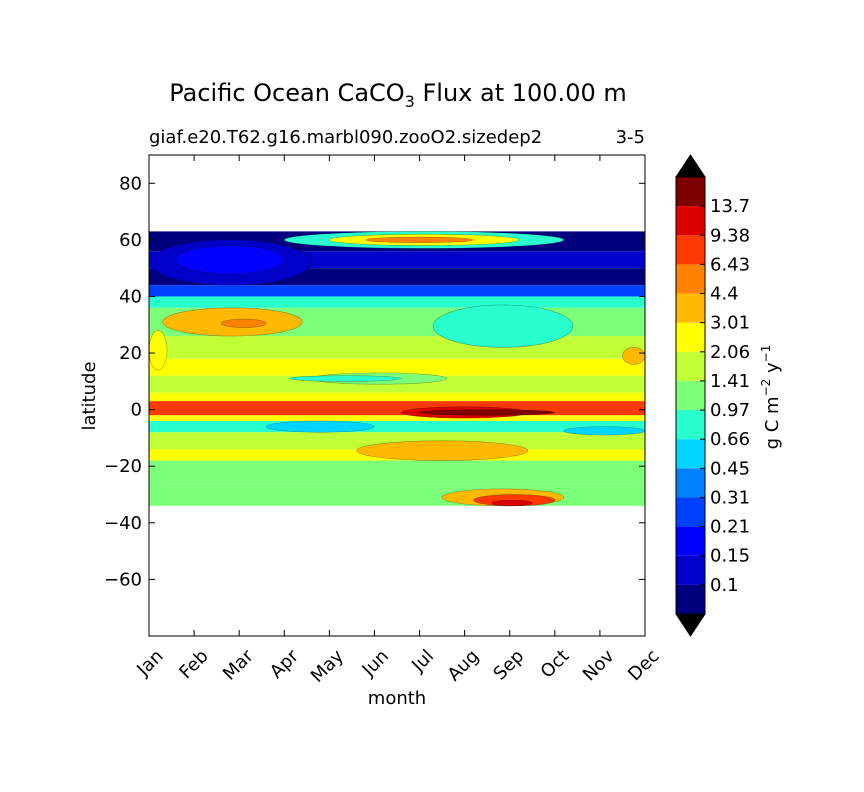 The height and width of the screenshot is (792, 864). I want to click on y-tick-label: −60, so click(123, 579).